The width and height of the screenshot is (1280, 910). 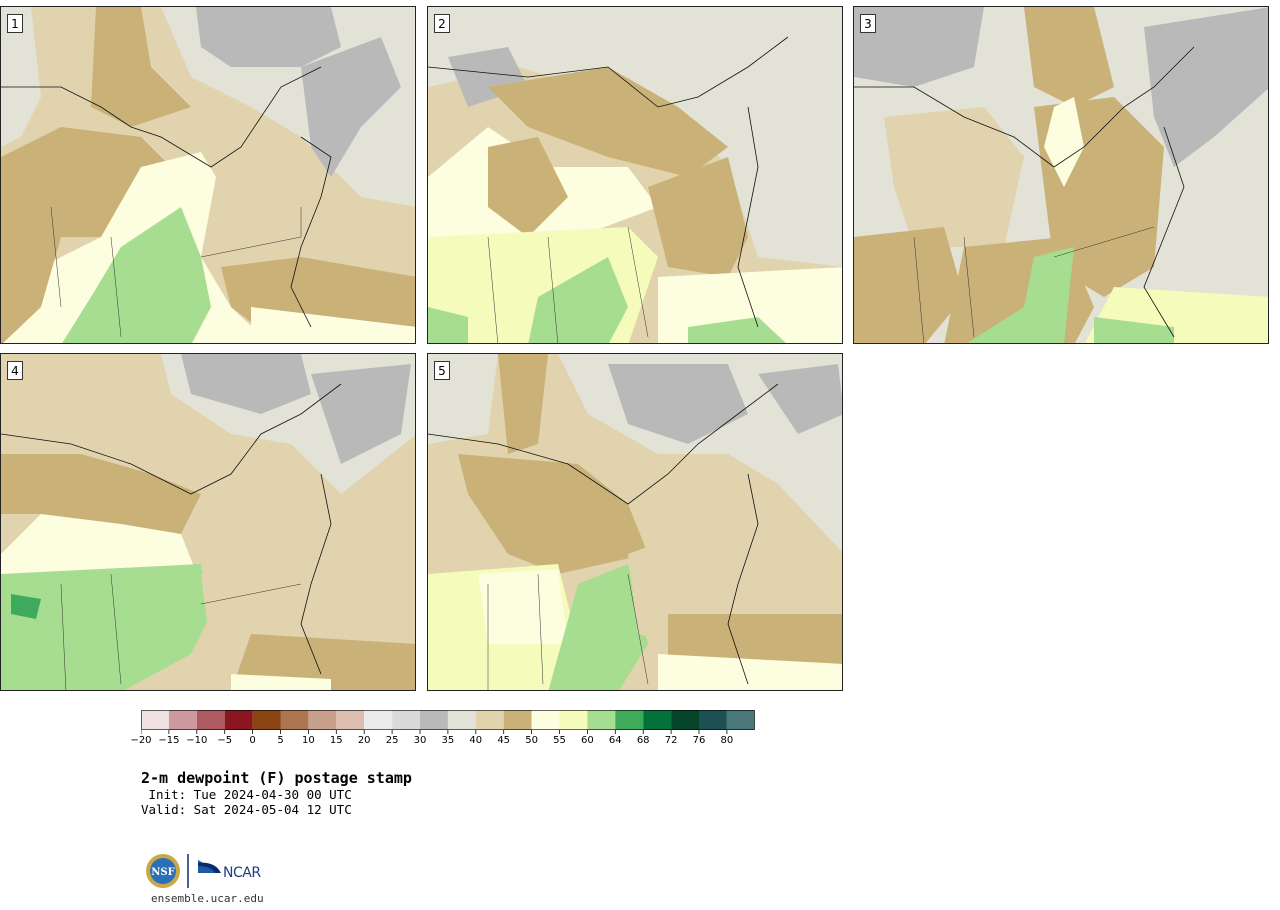 What do you see at coordinates (504, 740) in the screenshot?
I see `colorbar-tick-label: 45` at bounding box center [504, 740].